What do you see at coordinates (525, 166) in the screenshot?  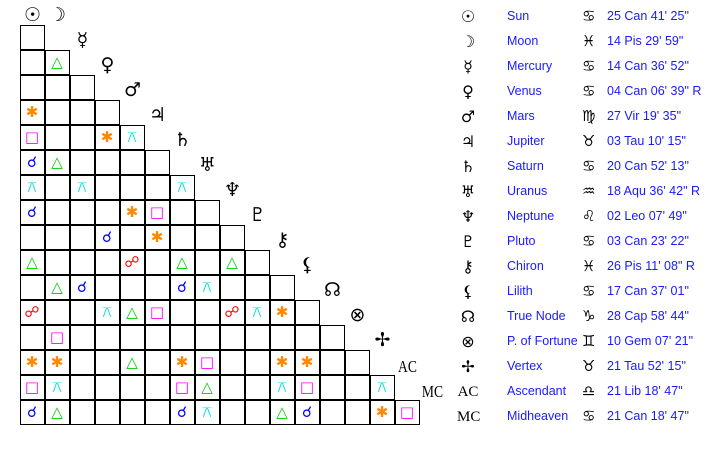 I see `planet-name: Saturn` at bounding box center [525, 166].